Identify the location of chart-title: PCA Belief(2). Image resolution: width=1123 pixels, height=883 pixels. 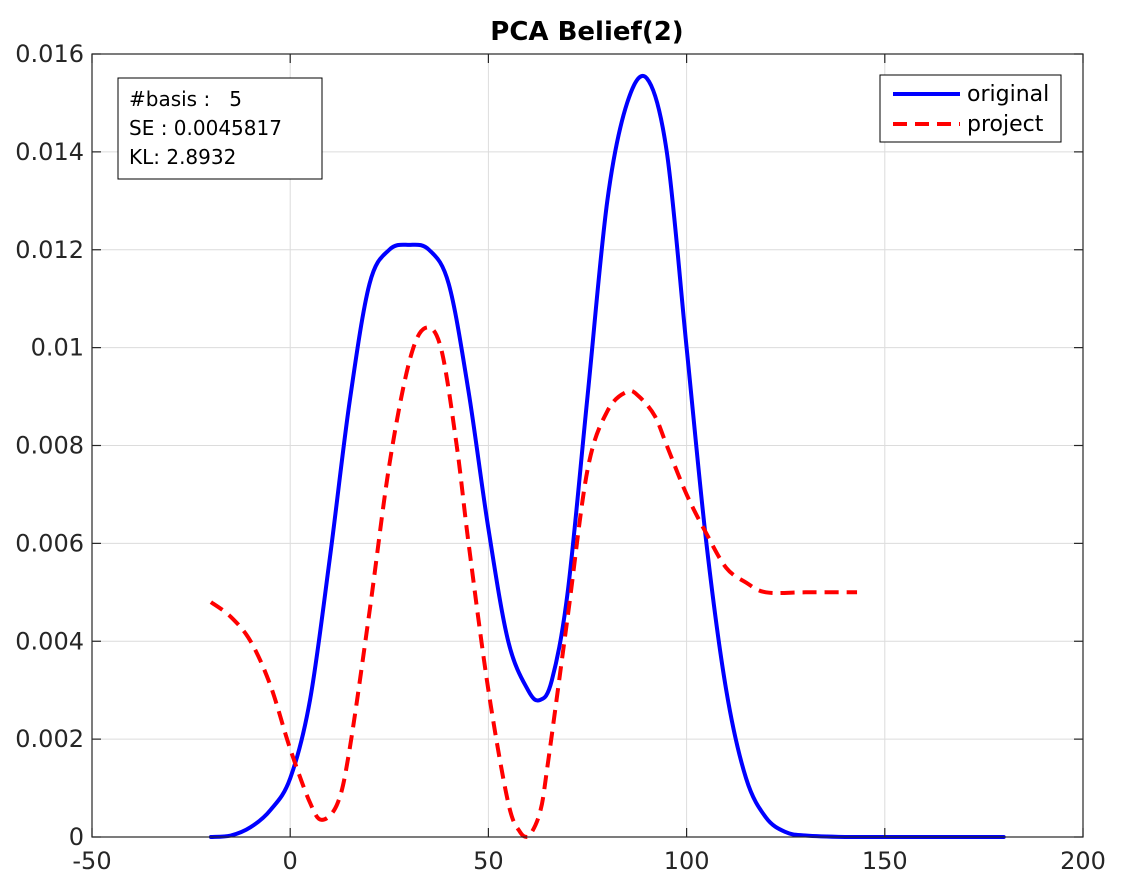
(586, 32).